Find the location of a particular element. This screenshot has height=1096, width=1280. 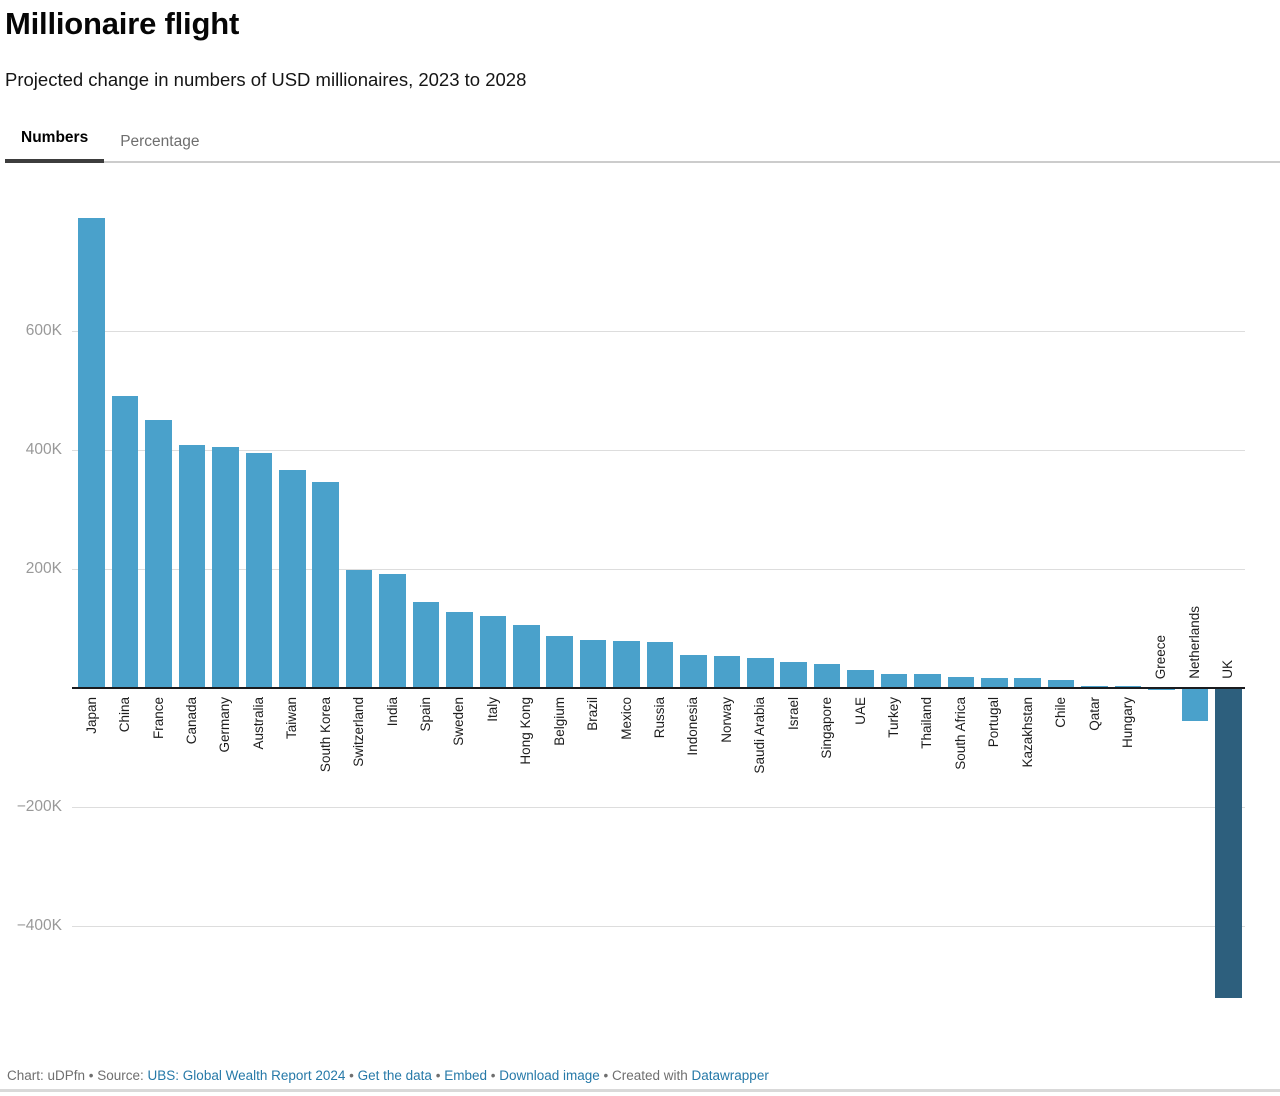

category-label-france: France is located at coordinates (158, 718).